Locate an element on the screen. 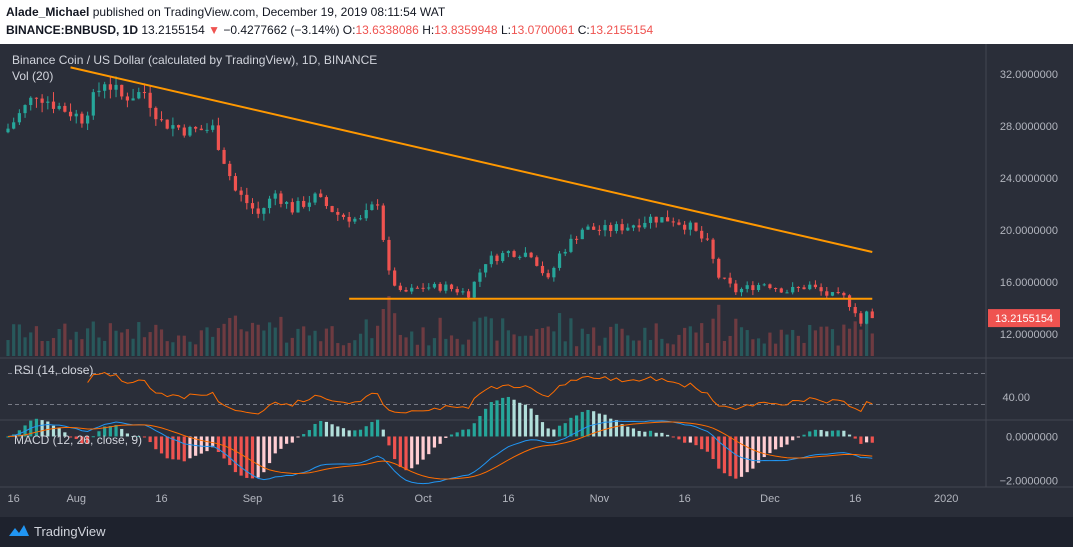 This screenshot has width=1073, height=547. price-tick-label: 24.0000000 is located at coordinates (1029, 179).